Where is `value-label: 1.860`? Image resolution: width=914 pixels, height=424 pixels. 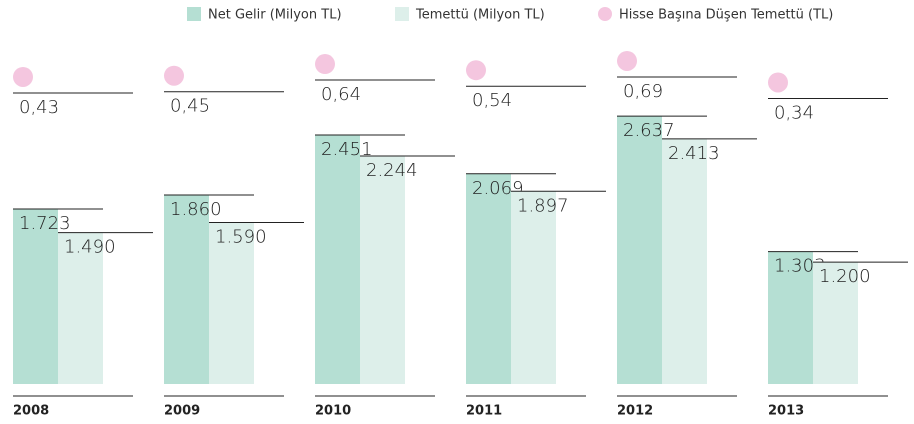
value-label: 1.860 is located at coordinates (196, 209).